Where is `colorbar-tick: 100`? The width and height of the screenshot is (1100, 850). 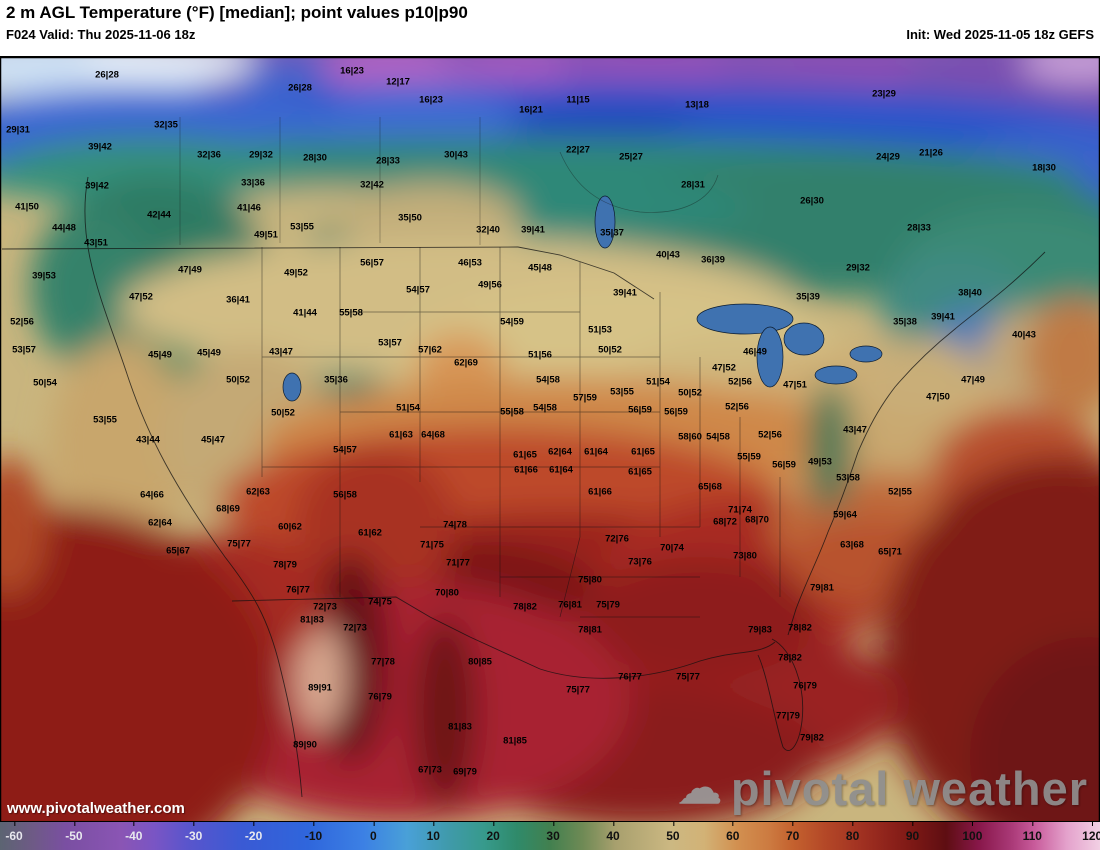
colorbar-tick: 100 is located at coordinates (972, 832).